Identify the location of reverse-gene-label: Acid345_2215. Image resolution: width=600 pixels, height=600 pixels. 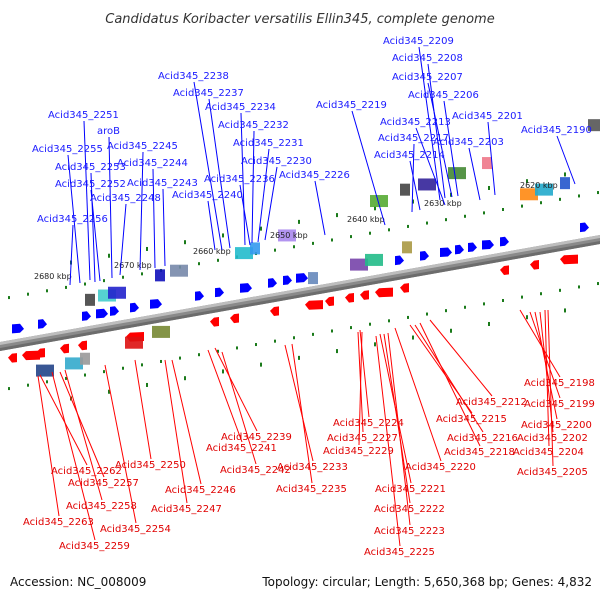
(471, 419).